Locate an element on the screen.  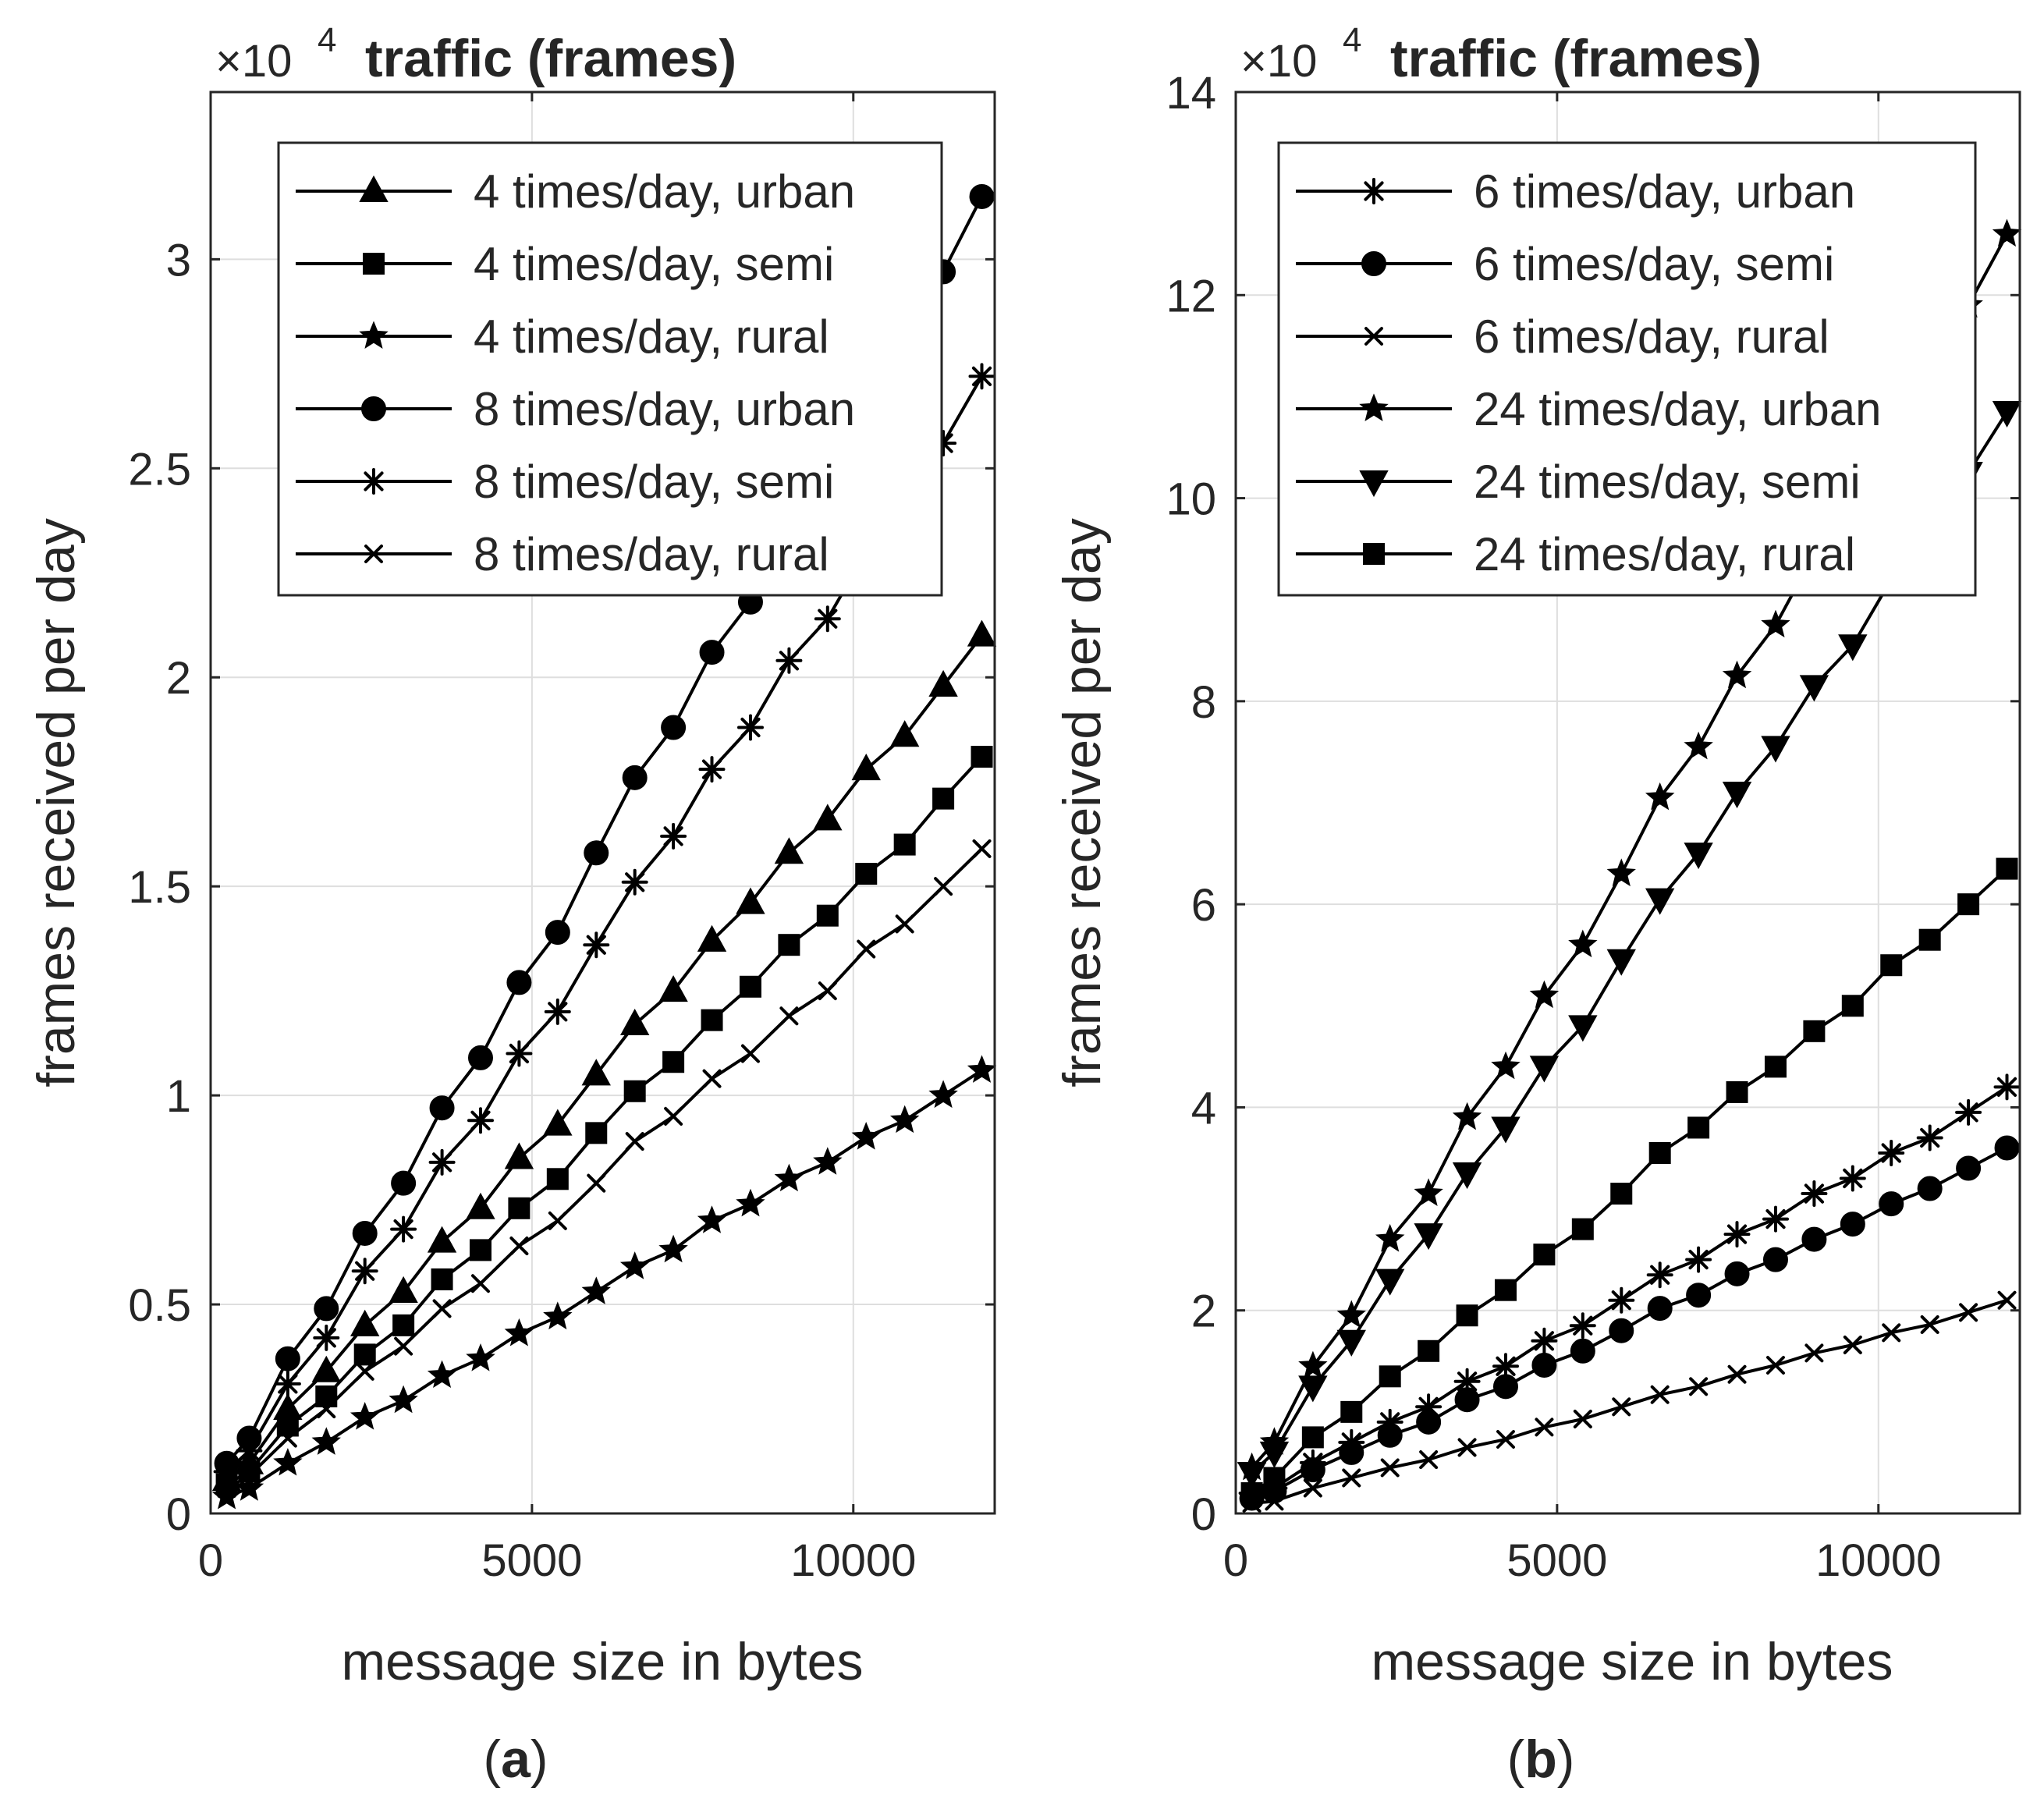
y-tick-label: 2.5 is located at coordinates (159, 470).